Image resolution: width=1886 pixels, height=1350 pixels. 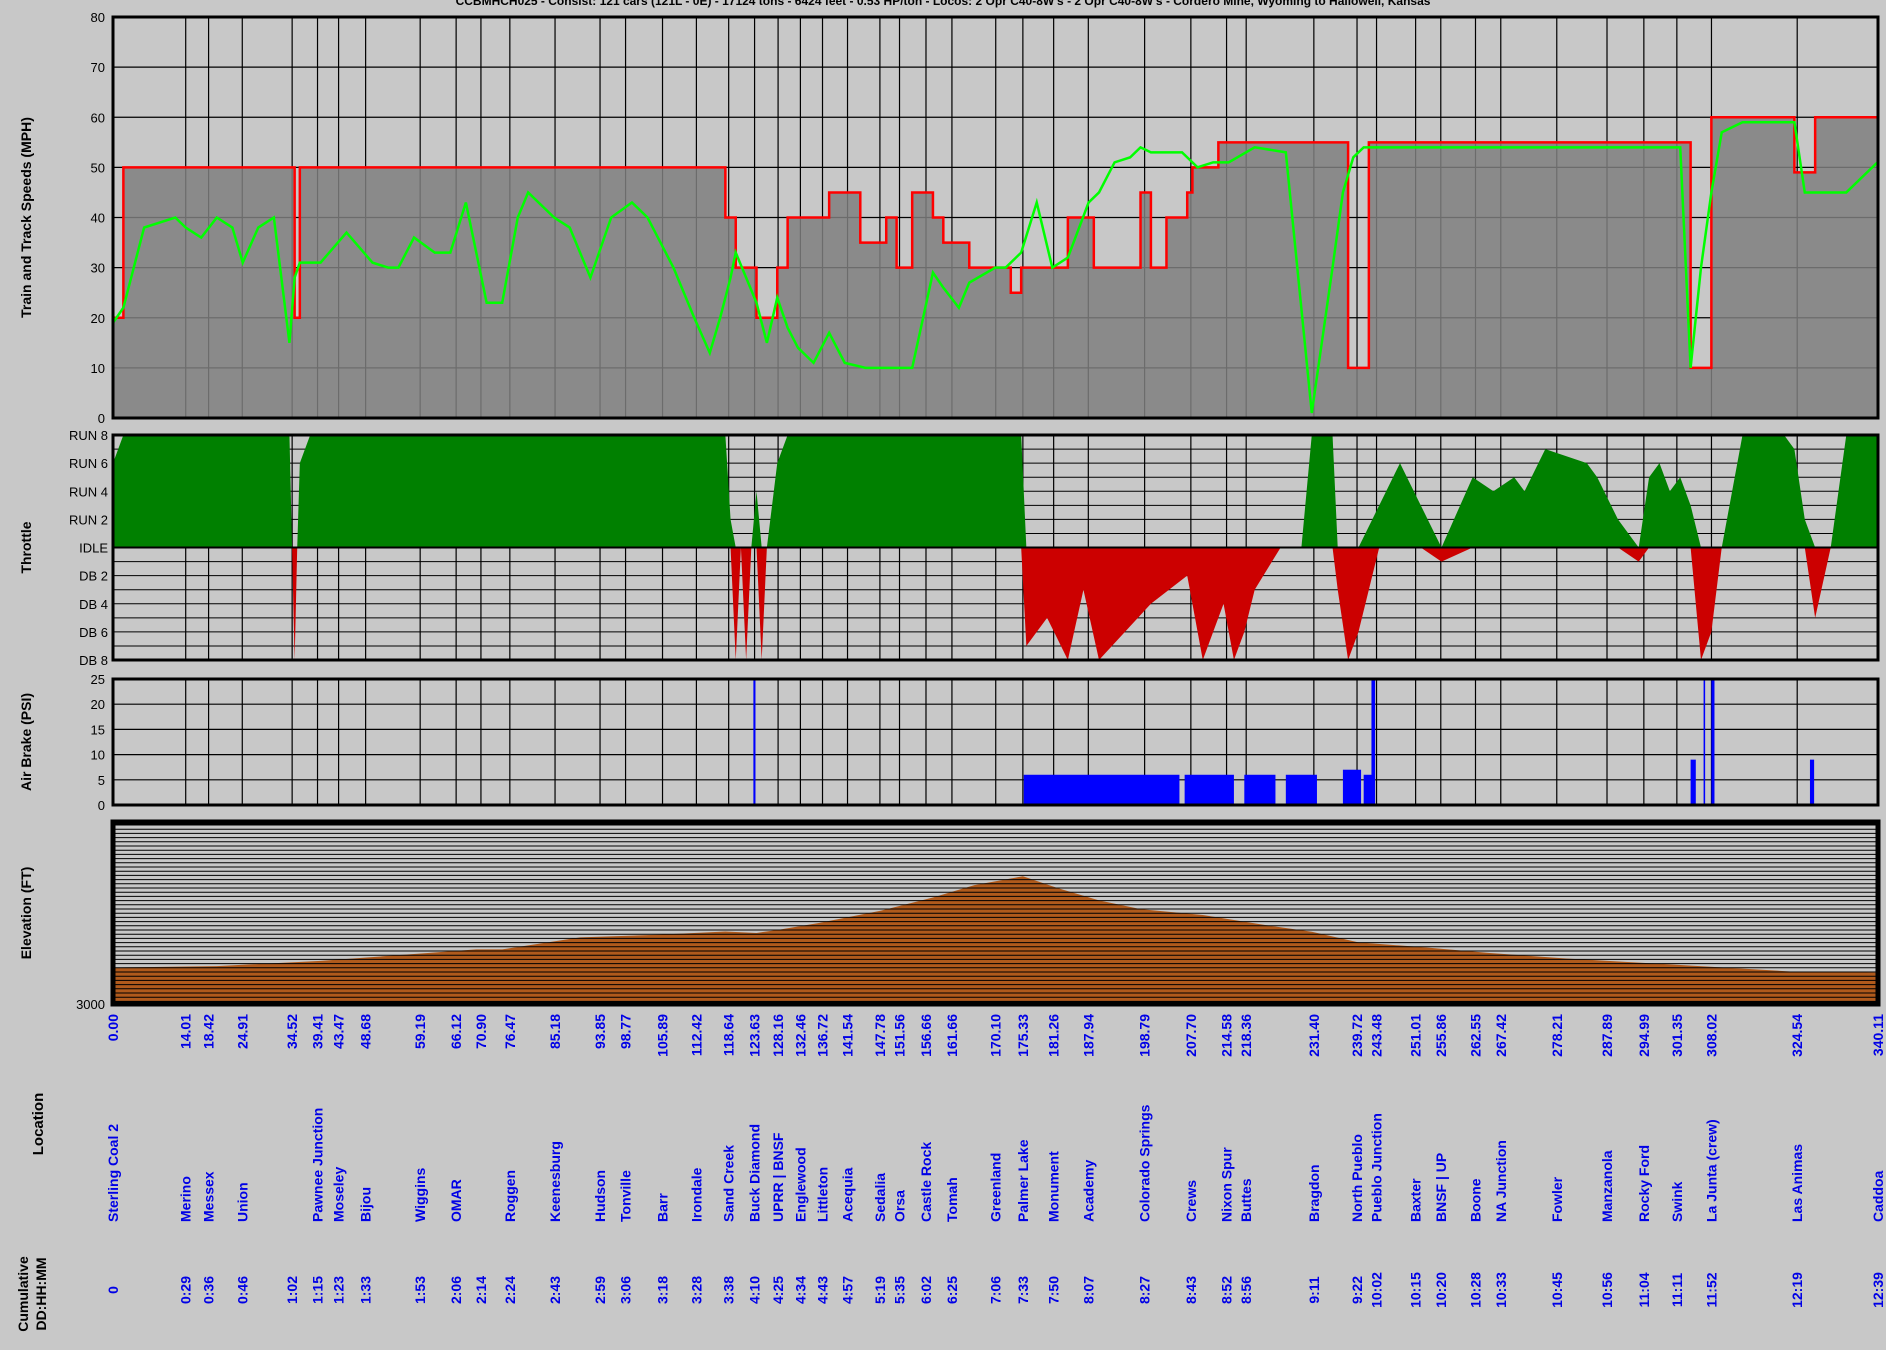 What do you see at coordinates (663, 1207) in the screenshot?
I see `station-name: Barr` at bounding box center [663, 1207].